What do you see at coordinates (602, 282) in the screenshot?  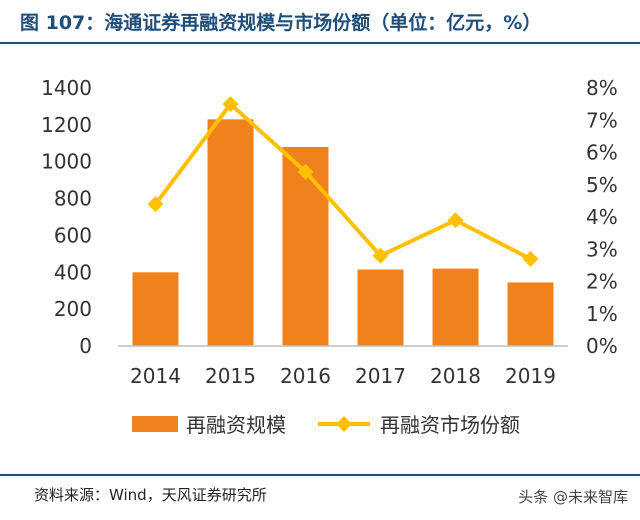 I see `right-tick-label: 2%` at bounding box center [602, 282].